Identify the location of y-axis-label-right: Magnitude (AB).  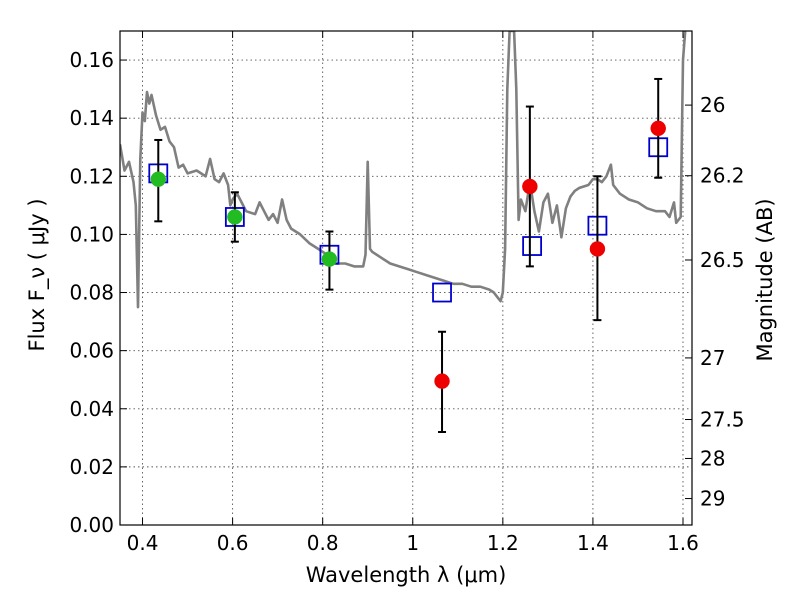
(765, 279).